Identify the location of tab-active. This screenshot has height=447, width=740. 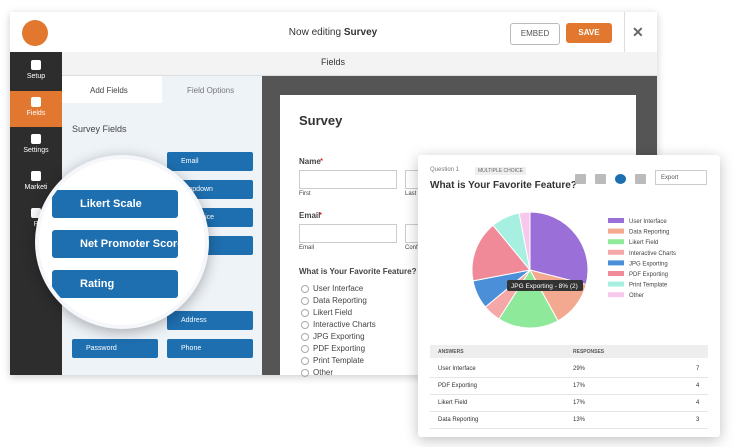
(112, 89).